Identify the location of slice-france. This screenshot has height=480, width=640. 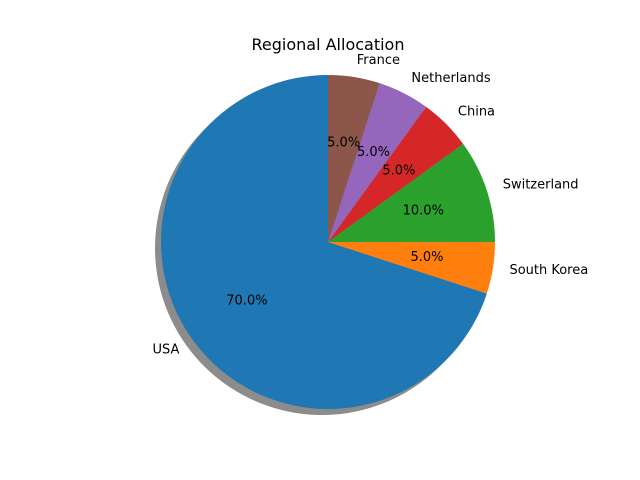
(354, 158).